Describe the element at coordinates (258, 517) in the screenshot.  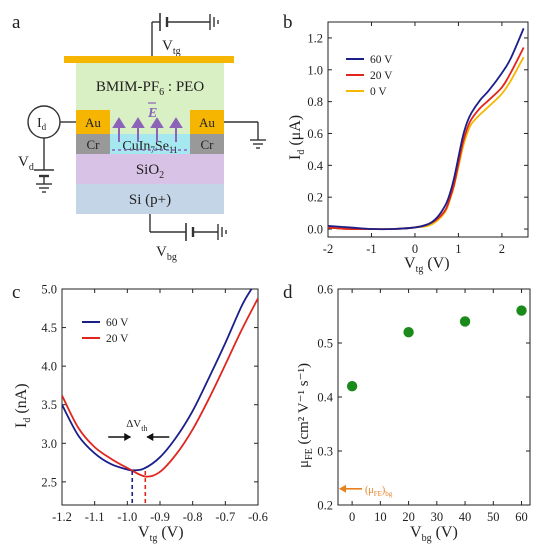
I see `x-tick-label: -0.6` at that location.